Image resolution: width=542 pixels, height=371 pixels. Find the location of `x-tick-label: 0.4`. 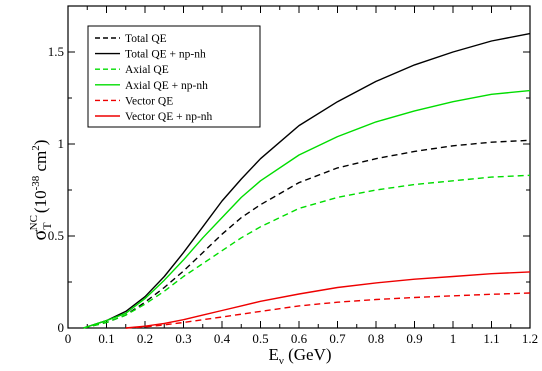

x-tick-label: 0.4 is located at coordinates (222, 338).